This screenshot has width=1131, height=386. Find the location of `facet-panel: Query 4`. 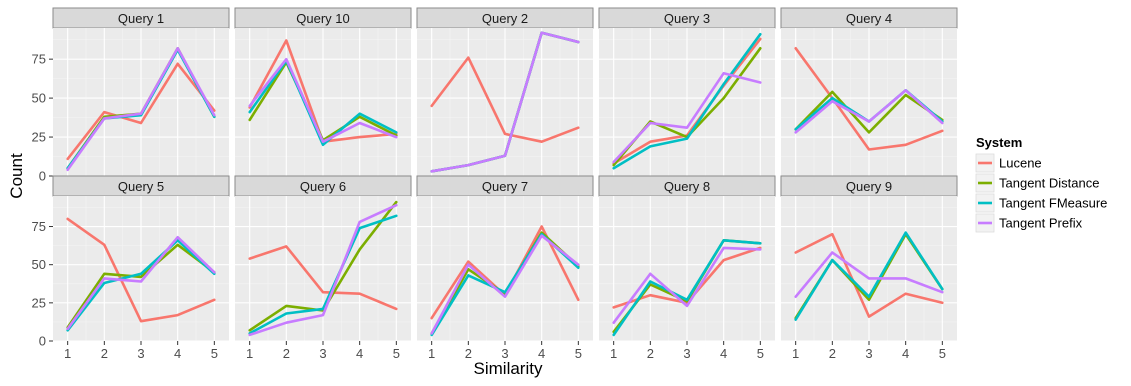

facet-panel: Query 4 is located at coordinates (869, 92).